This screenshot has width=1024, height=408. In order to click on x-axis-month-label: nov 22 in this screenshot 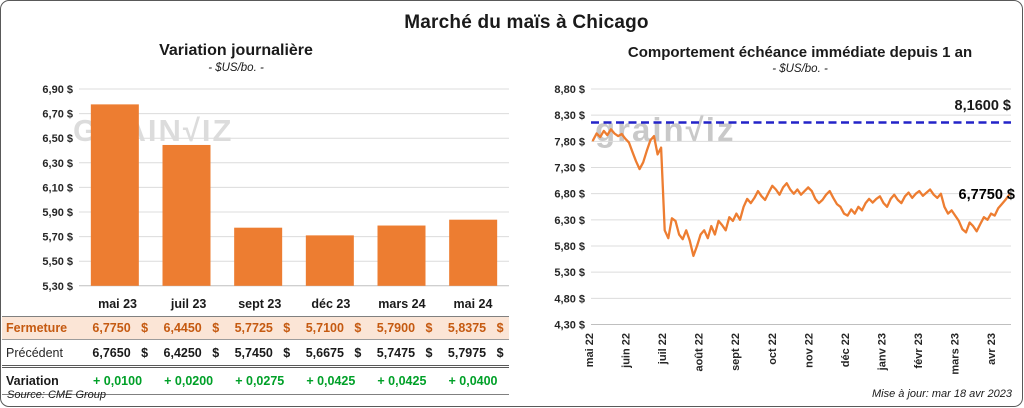, I will do `click(809, 350)`.